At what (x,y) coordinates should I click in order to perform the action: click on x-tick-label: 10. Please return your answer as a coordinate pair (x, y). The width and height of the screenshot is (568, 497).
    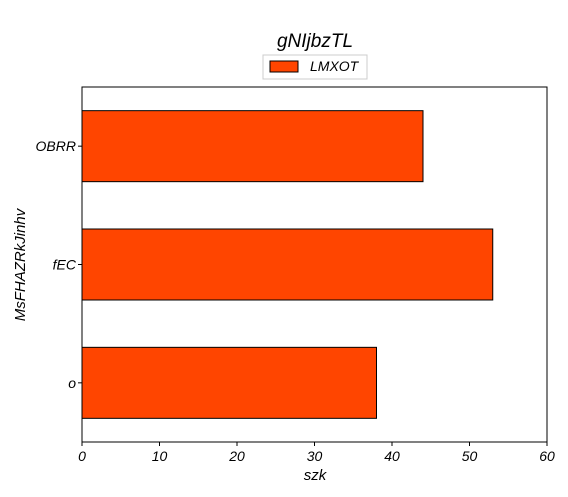
    Looking at the image, I should click on (160, 456).